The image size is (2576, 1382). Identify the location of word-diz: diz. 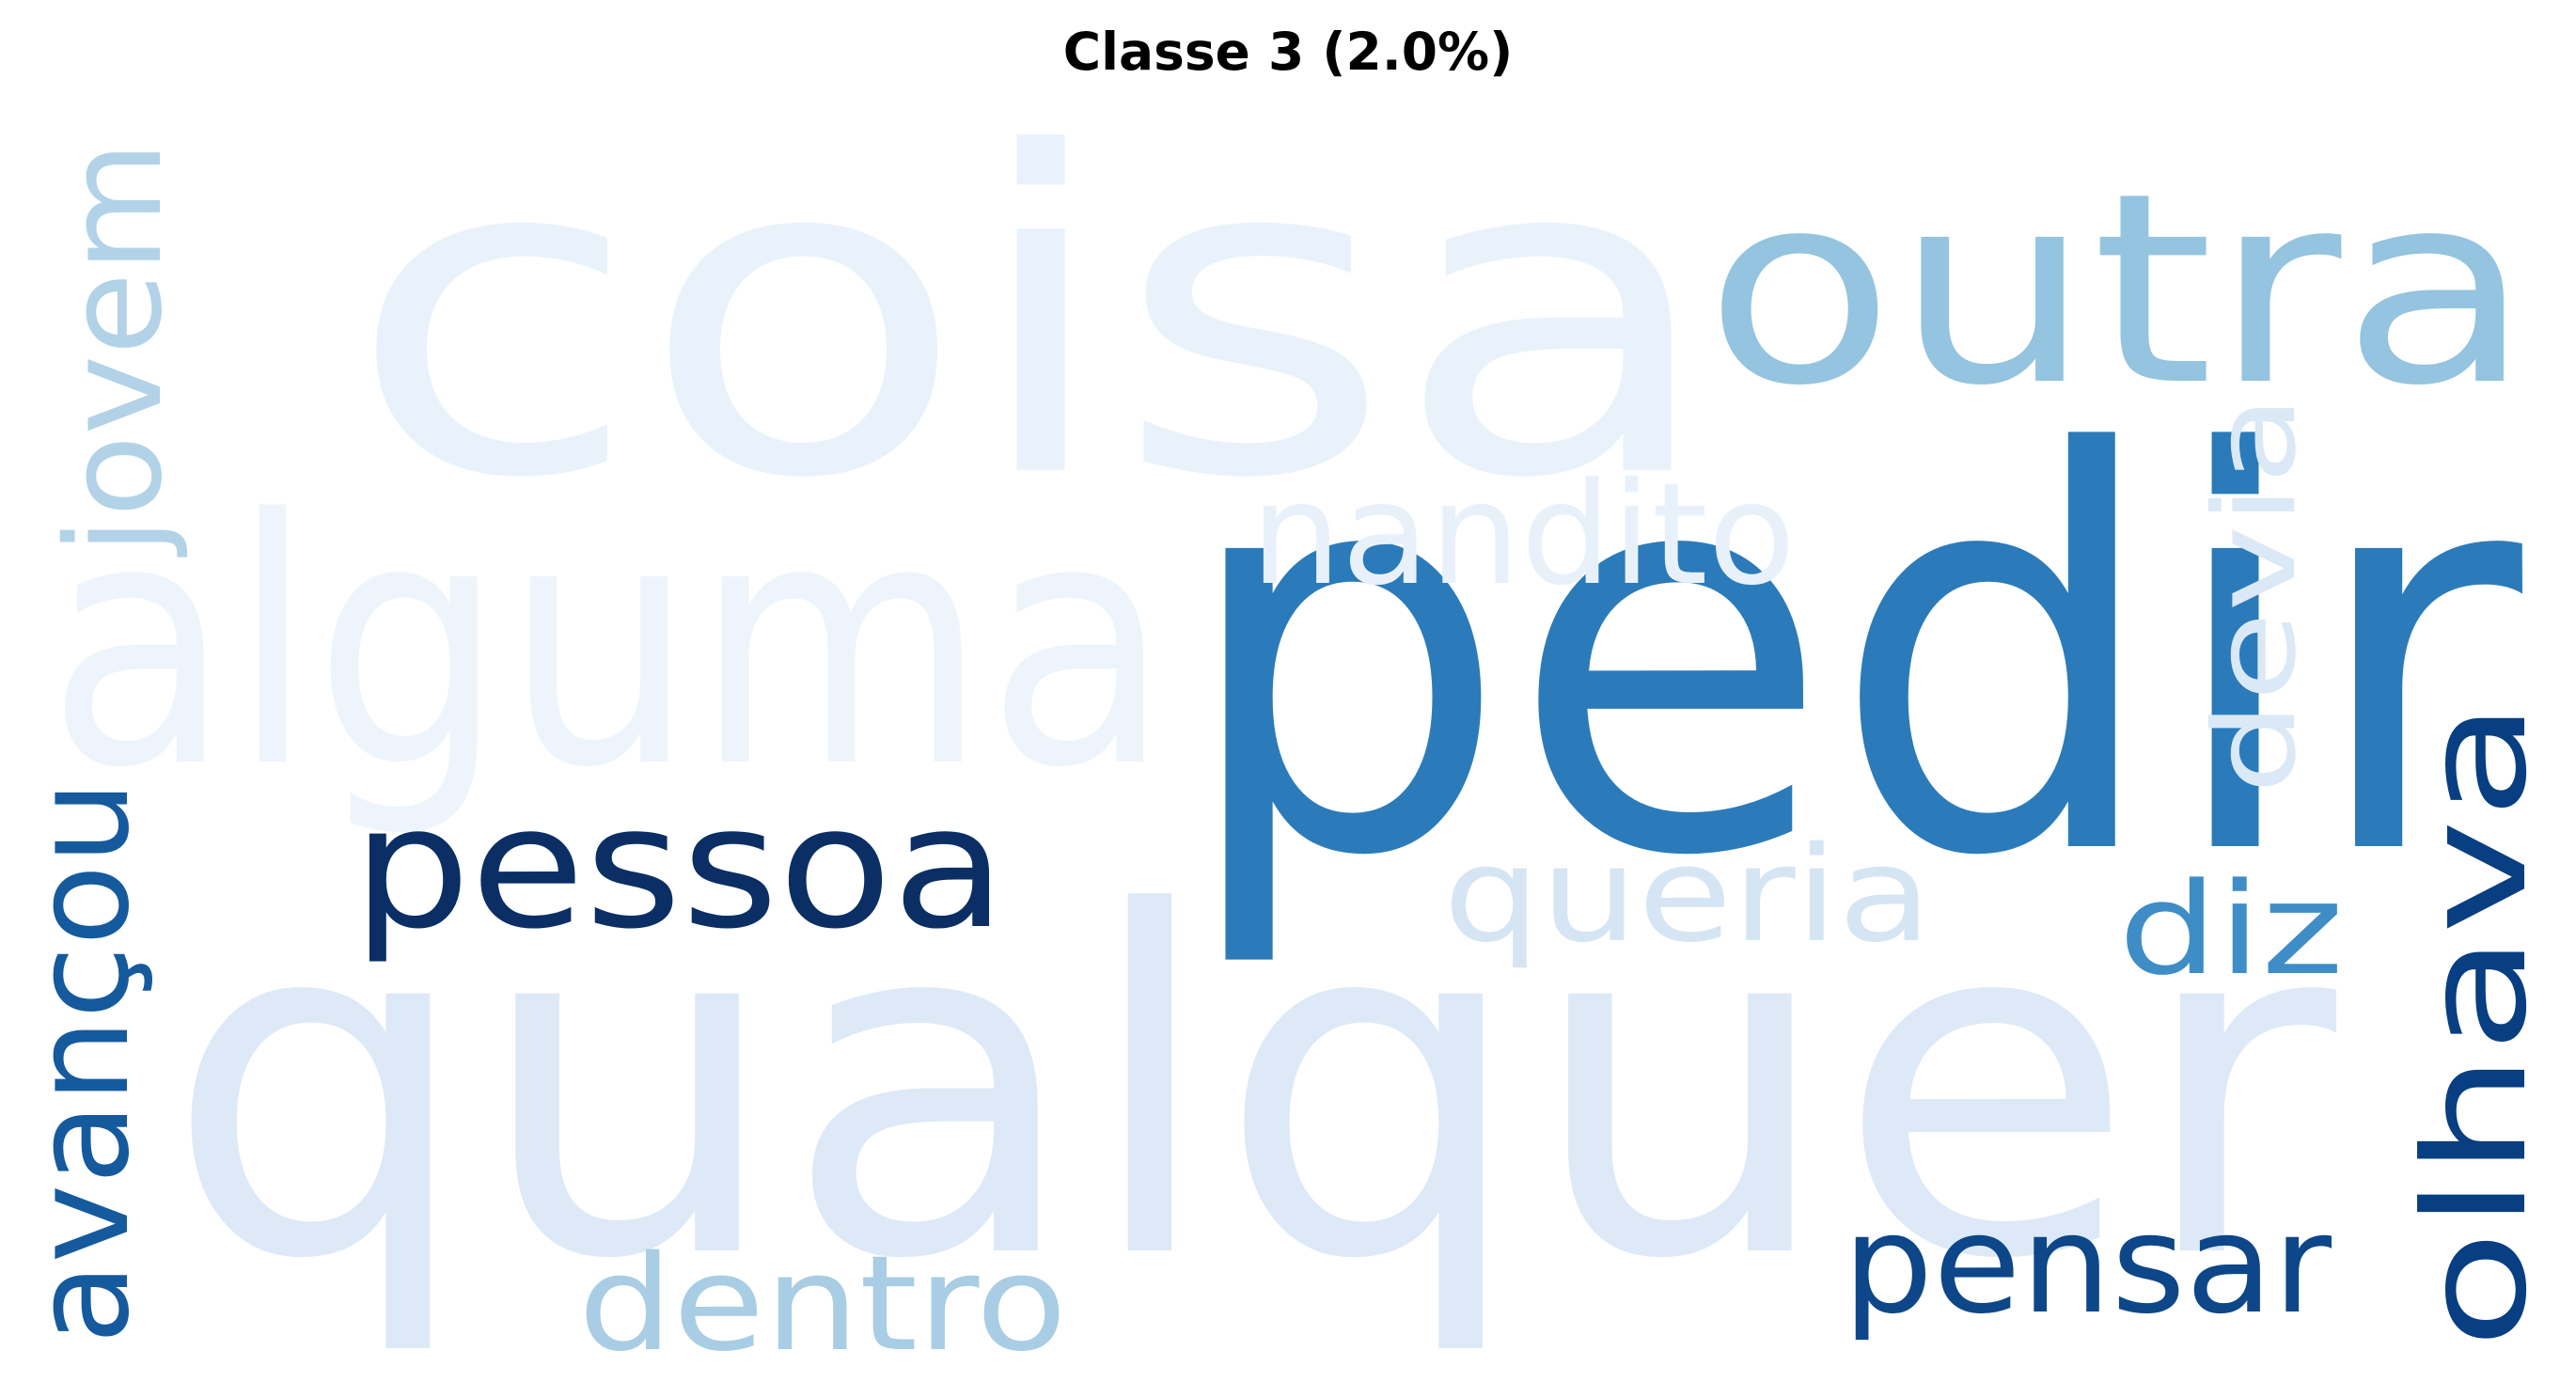
(2231, 929).